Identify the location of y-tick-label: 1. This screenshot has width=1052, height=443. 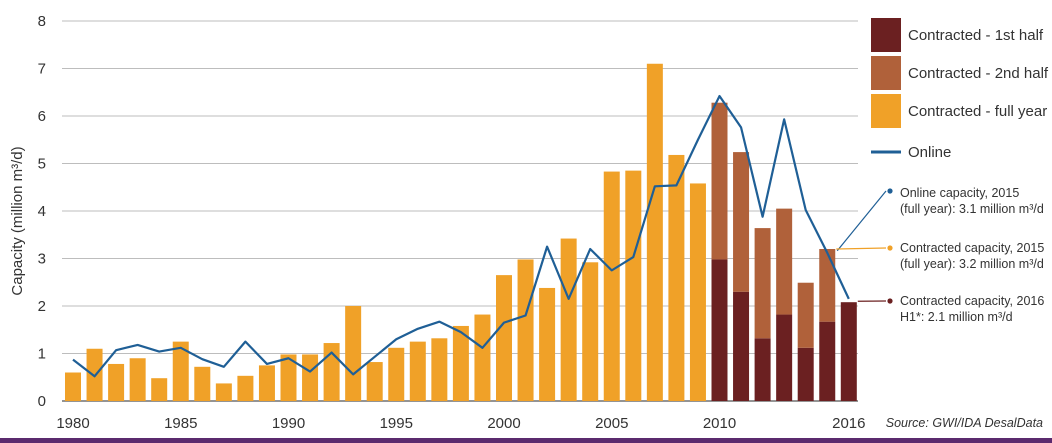
(42, 354).